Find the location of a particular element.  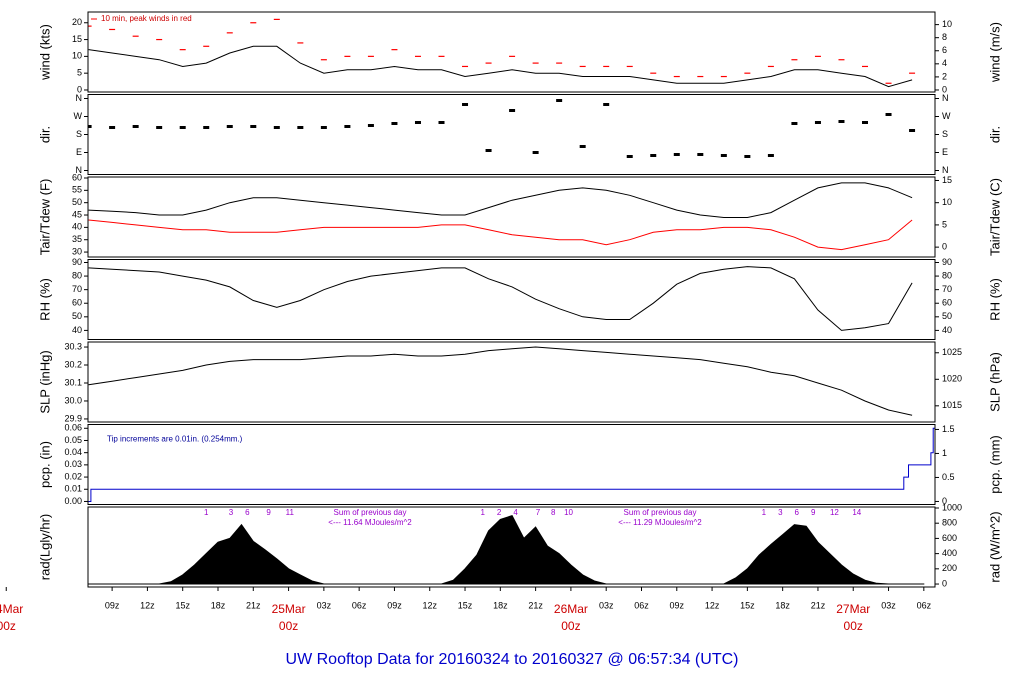

y-tick-label: 0.02 is located at coordinates (73, 476).